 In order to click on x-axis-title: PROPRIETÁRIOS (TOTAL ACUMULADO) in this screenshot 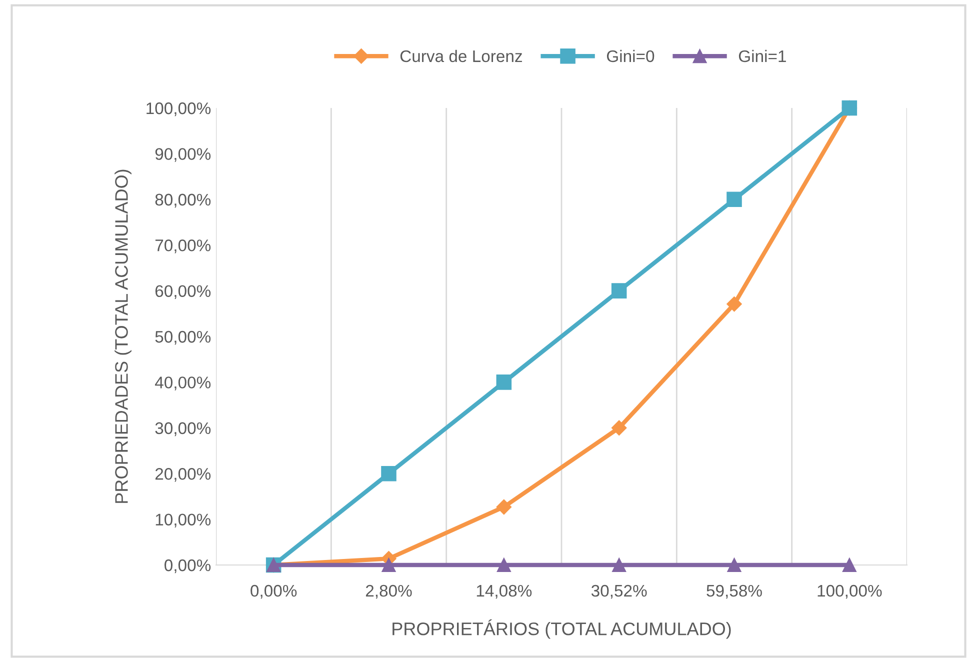, I will do `click(561, 629)`.